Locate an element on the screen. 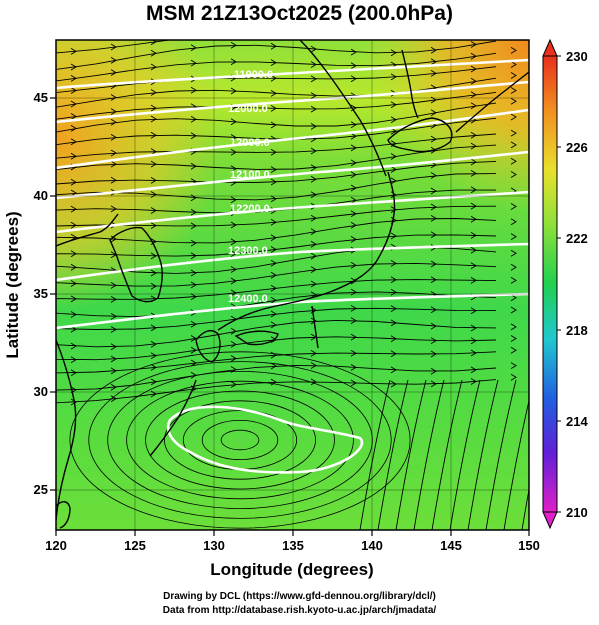 This screenshot has height=625, width=599. contour-label-12000-a: 12000.0 is located at coordinates (248, 109).